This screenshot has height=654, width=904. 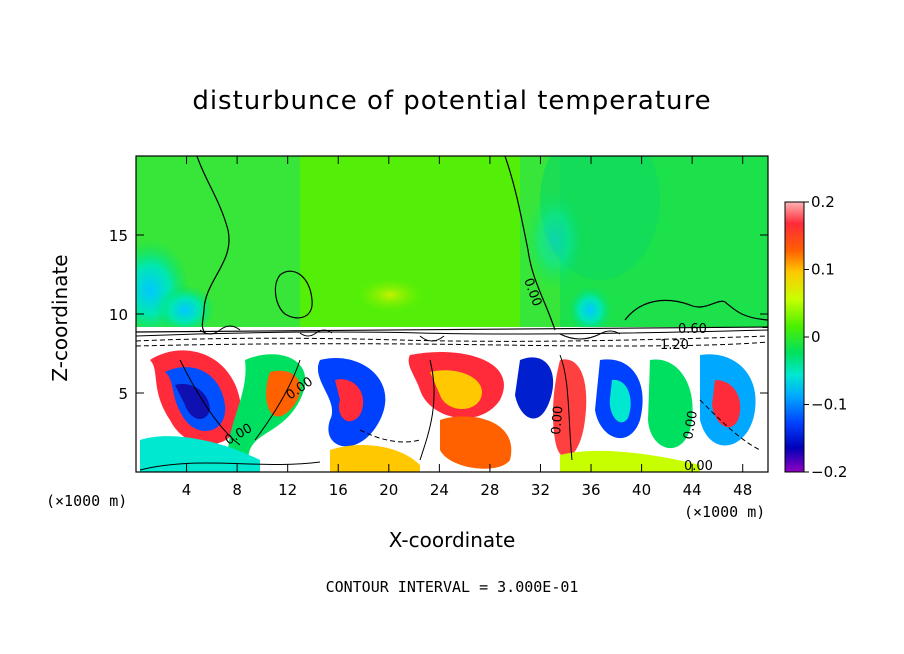 I want to click on colorbar-tick-label: 0.1, so click(x=823, y=270).